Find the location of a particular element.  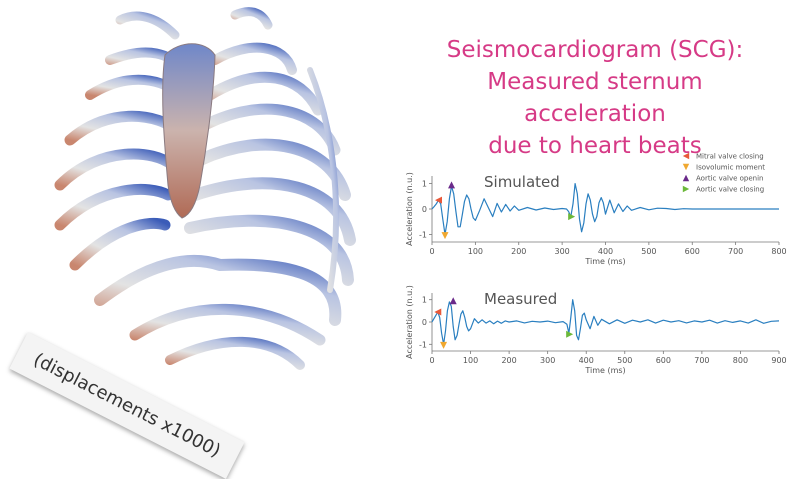

plot-title: Measured is located at coordinates (520, 299).